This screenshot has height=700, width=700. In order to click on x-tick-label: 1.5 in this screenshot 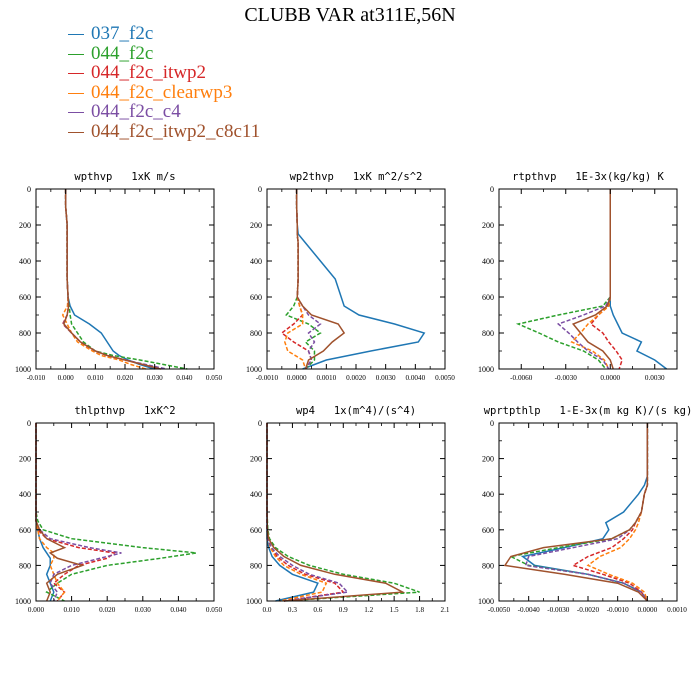, I will do `click(394, 610)`.